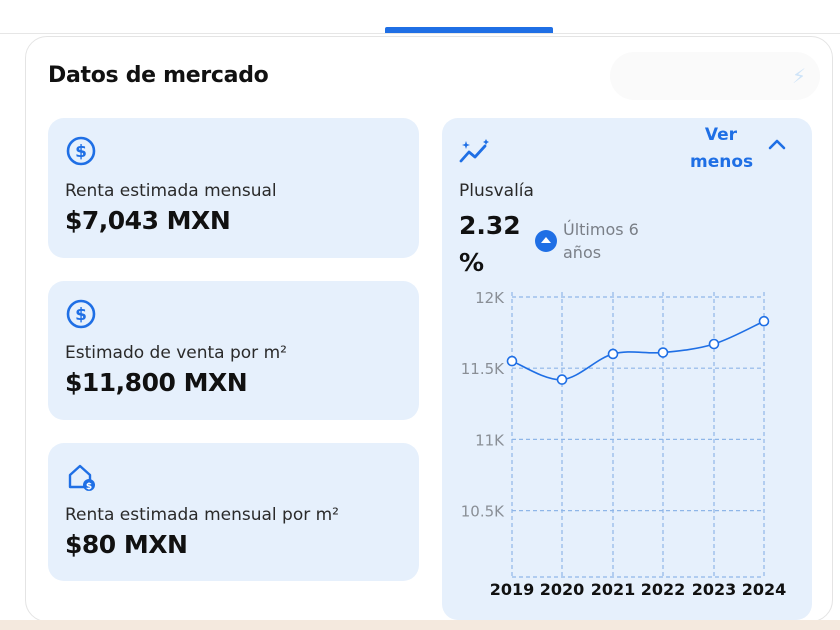 This screenshot has height=630, width=840. Describe the element at coordinates (764, 589) in the screenshot. I see `x-tick-label: 2024` at that location.